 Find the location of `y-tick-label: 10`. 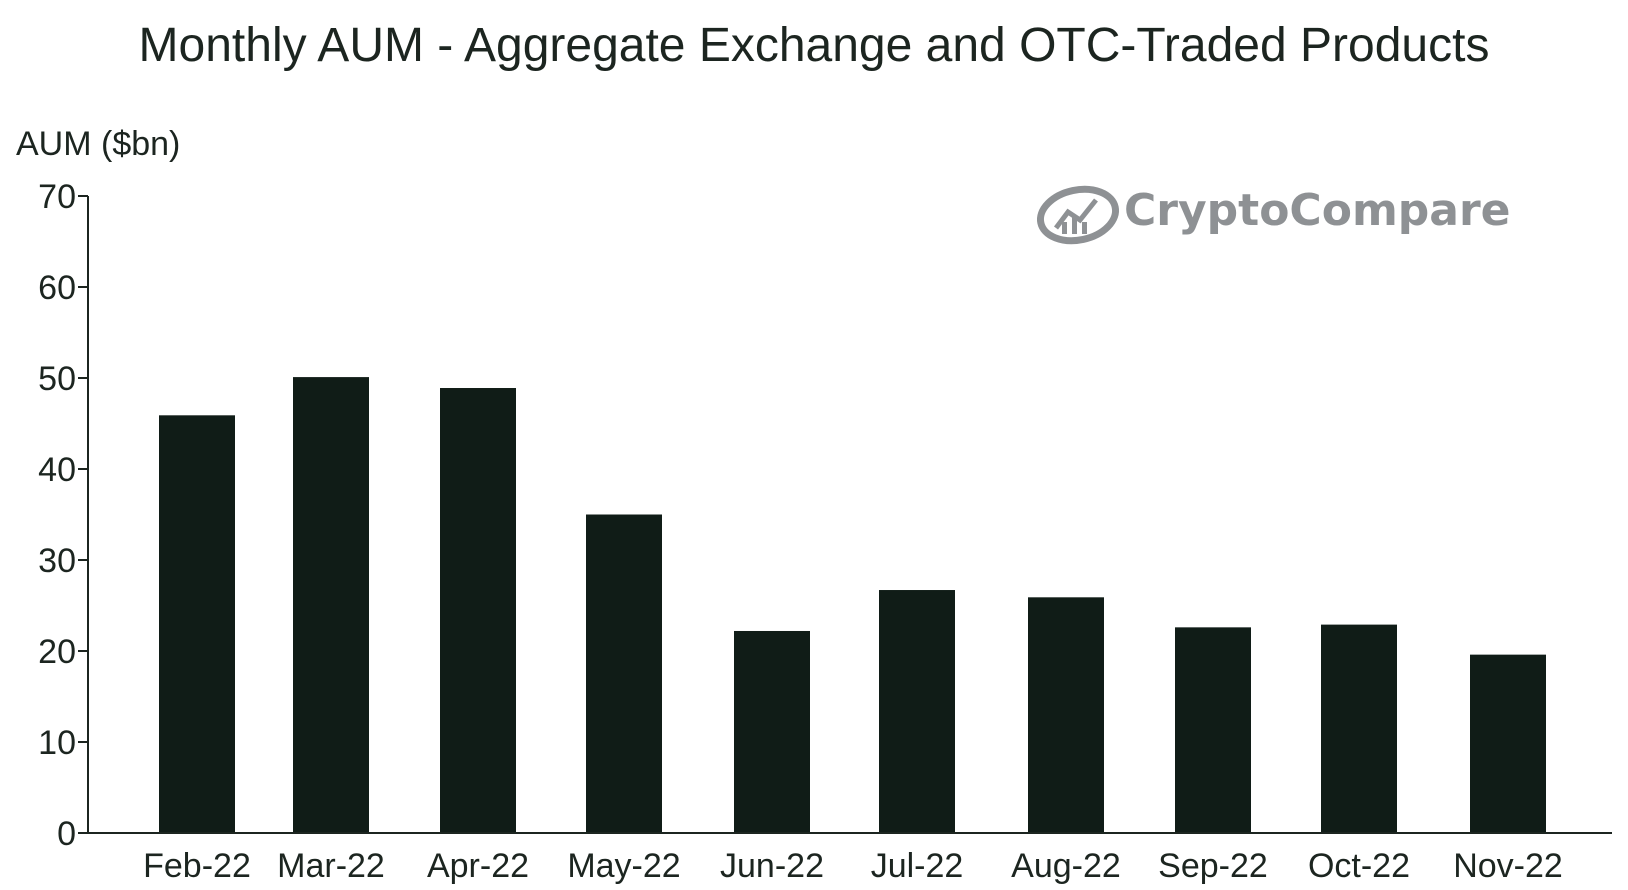

y-tick-label: 10 is located at coordinates (57, 743).